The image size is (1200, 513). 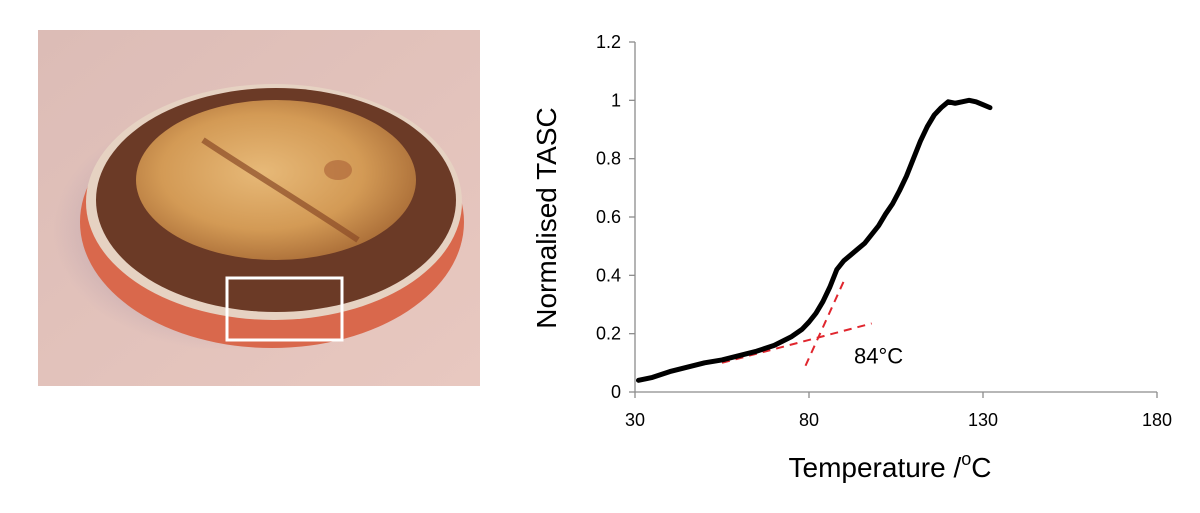 I want to click on tangent-layer, so click(x=796, y=323).